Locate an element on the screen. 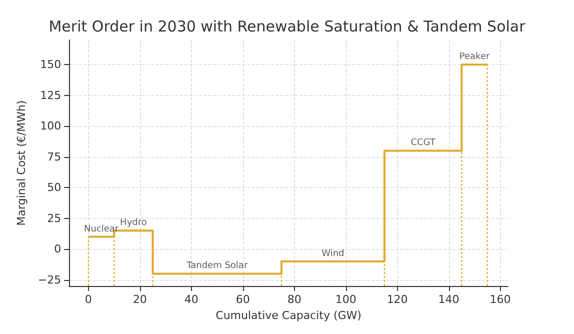 The height and width of the screenshot is (334, 574). y-tick-label: 150 is located at coordinates (51, 65).